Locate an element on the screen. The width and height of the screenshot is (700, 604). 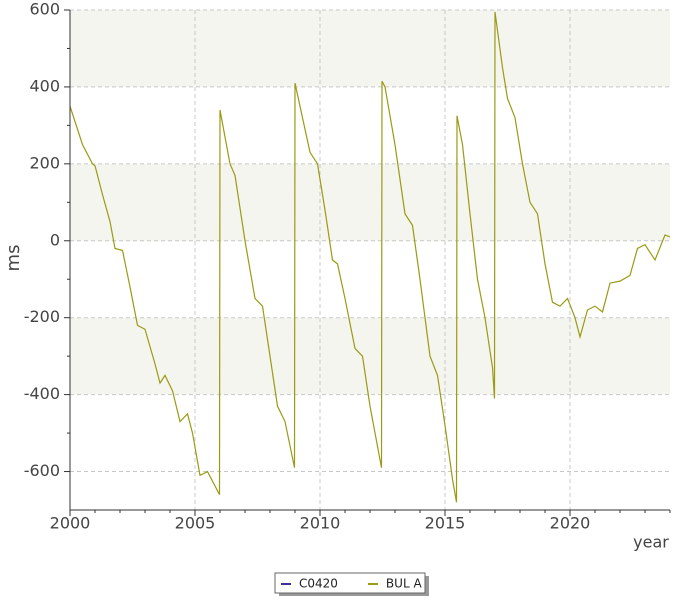
legend-item: BUL A is located at coordinates (395, 584).